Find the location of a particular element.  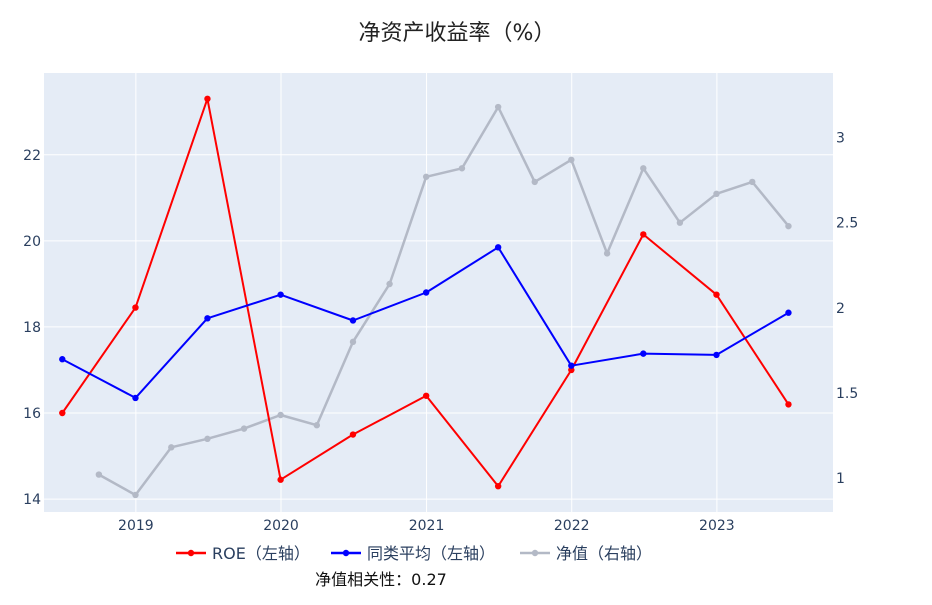

legend-label: 净值（右轴） is located at coordinates (604, 553).